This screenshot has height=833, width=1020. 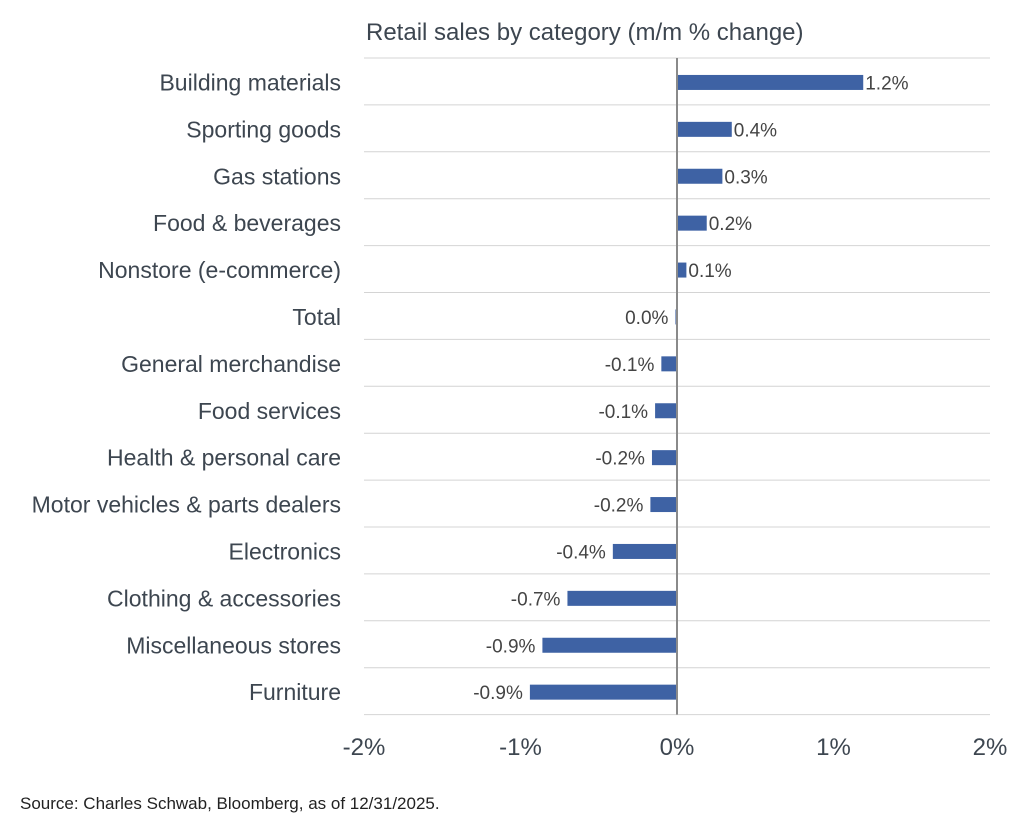 I want to click on data-label: 0.2%, so click(x=730, y=224).